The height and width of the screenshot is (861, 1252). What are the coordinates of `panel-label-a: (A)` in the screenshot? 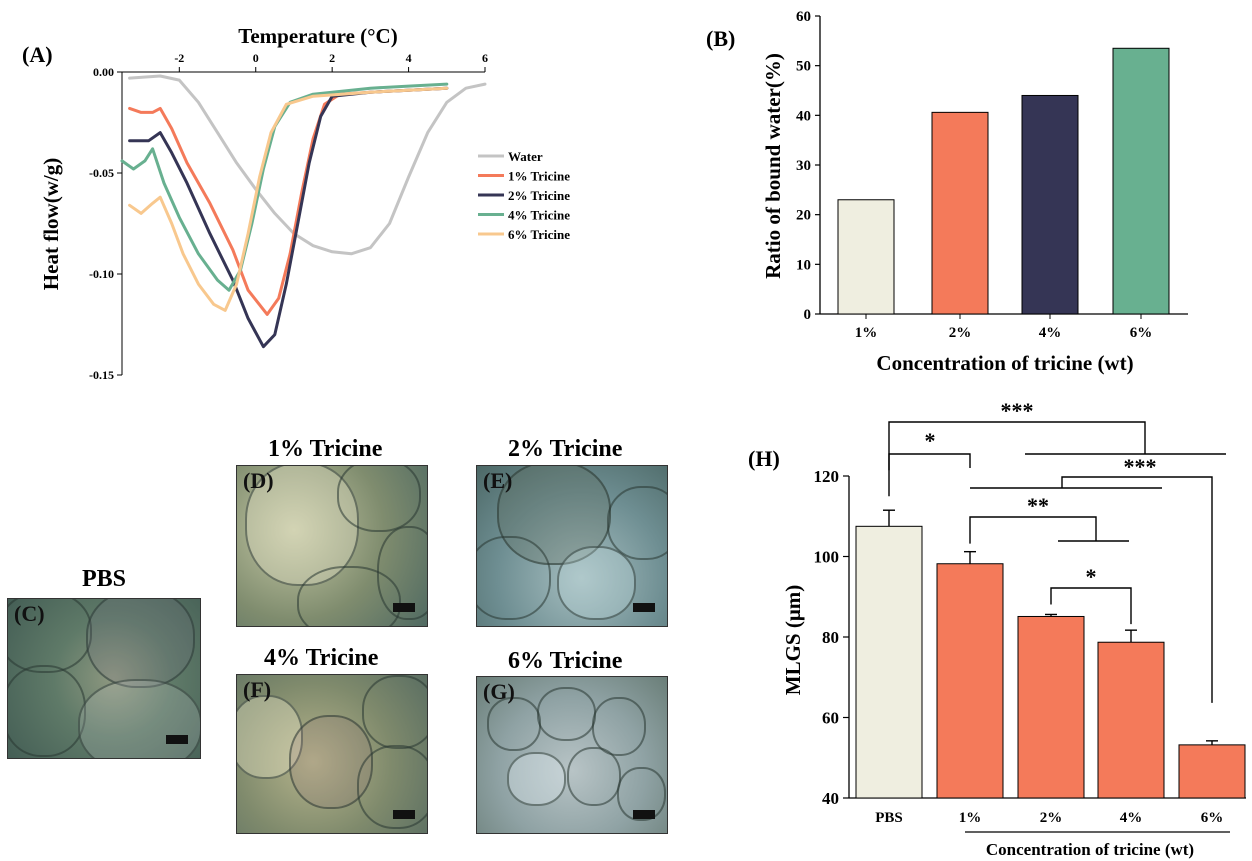 It's located at (37, 54).